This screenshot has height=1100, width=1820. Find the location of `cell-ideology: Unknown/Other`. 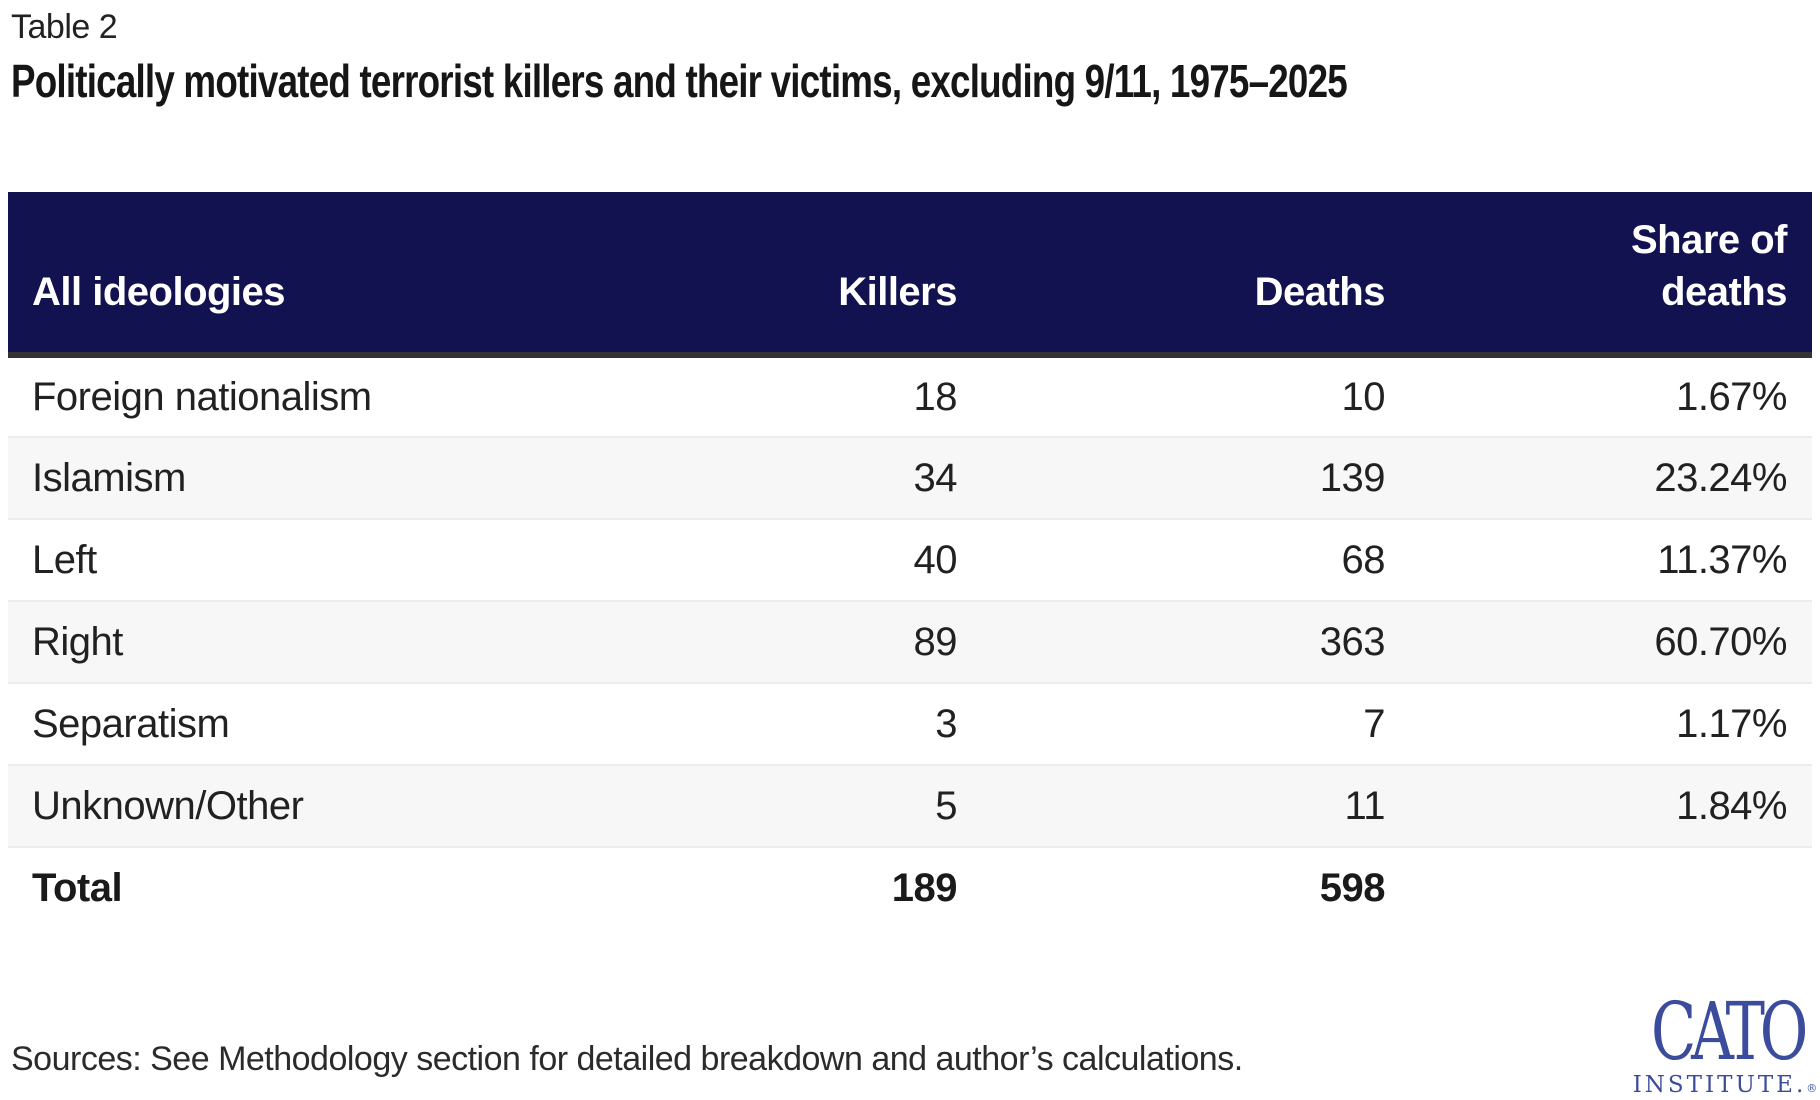

cell-ideology: Unknown/Other is located at coordinates (358, 805).